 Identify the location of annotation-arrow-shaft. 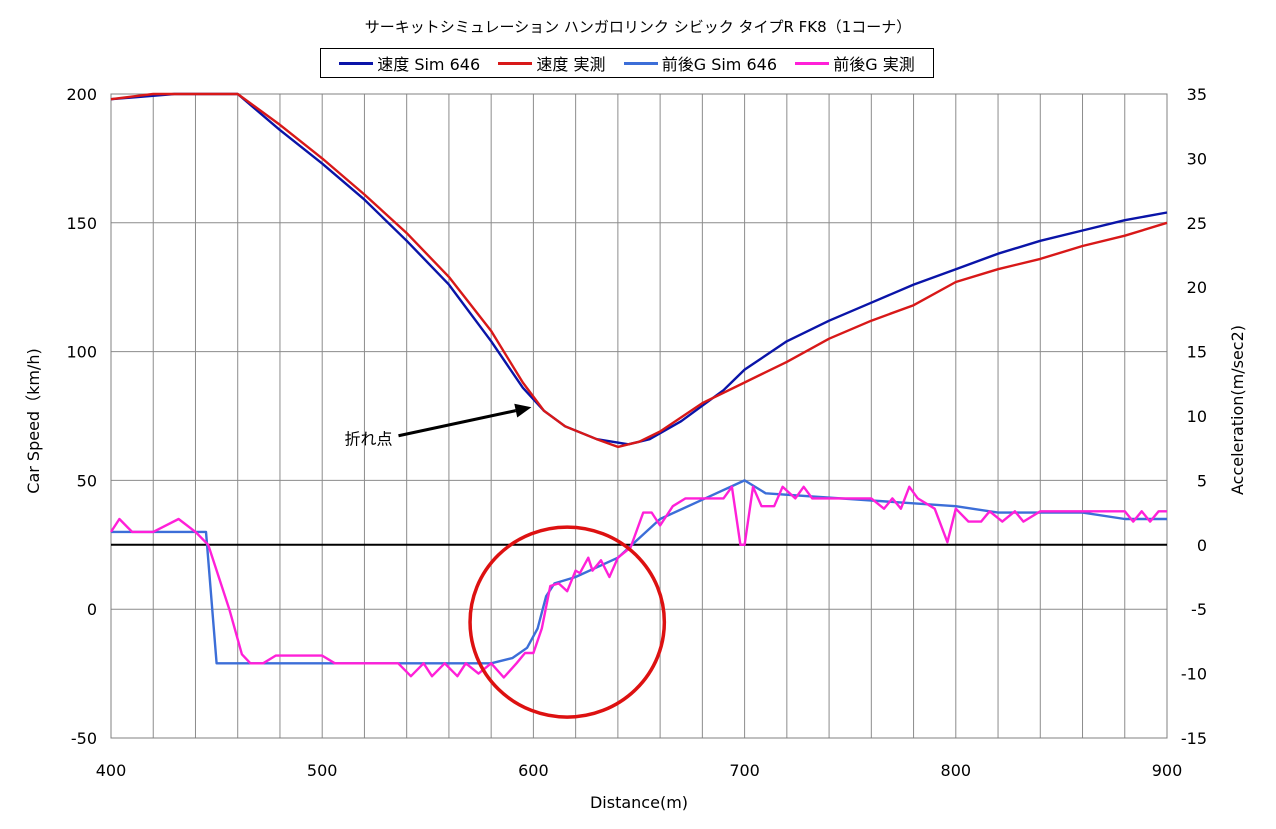
(457, 423).